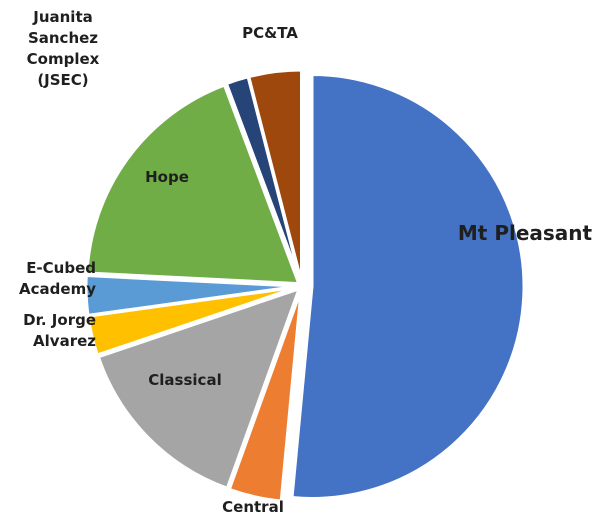 The height and width of the screenshot is (519, 598). I want to click on pie-label-line: Mt Pleasant, so click(525, 233).